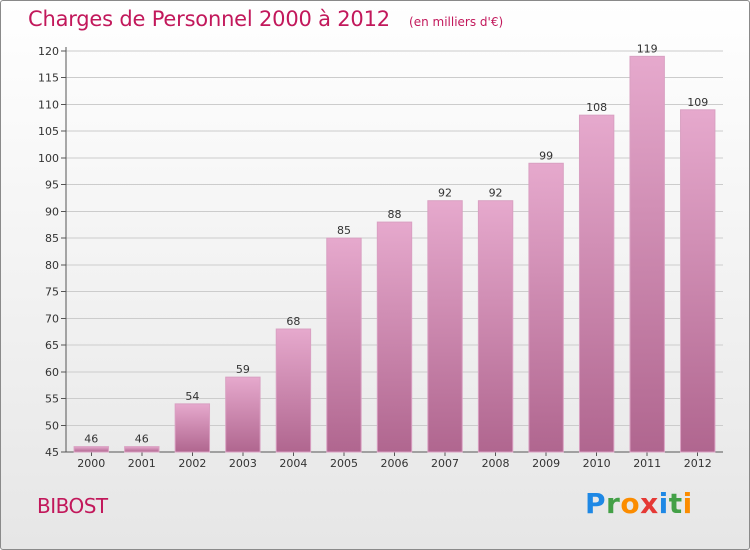 The width and height of the screenshot is (750, 550). What do you see at coordinates (52, 238) in the screenshot?
I see `y-tick-label: 85` at bounding box center [52, 238].